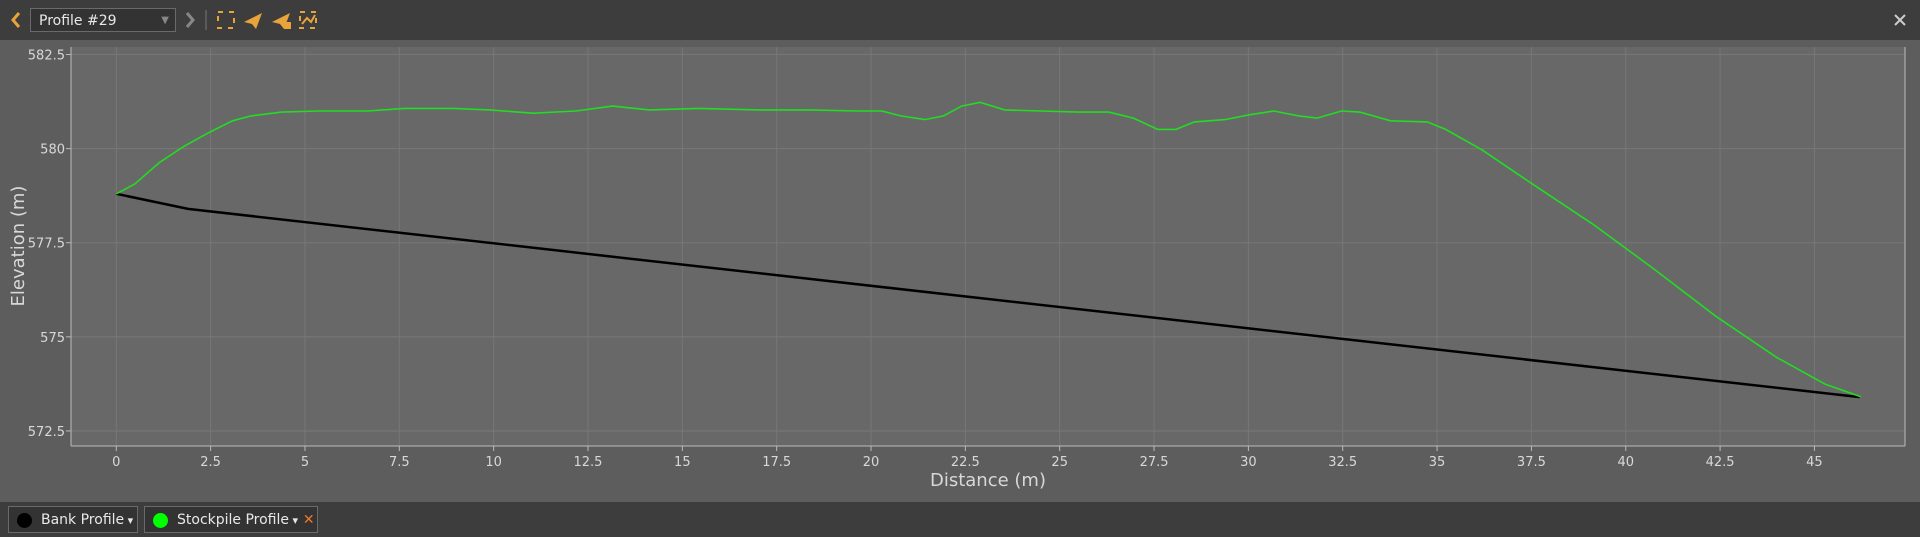 The height and width of the screenshot is (537, 1920). I want to click on x-tick-label: 17.5, so click(776, 462).